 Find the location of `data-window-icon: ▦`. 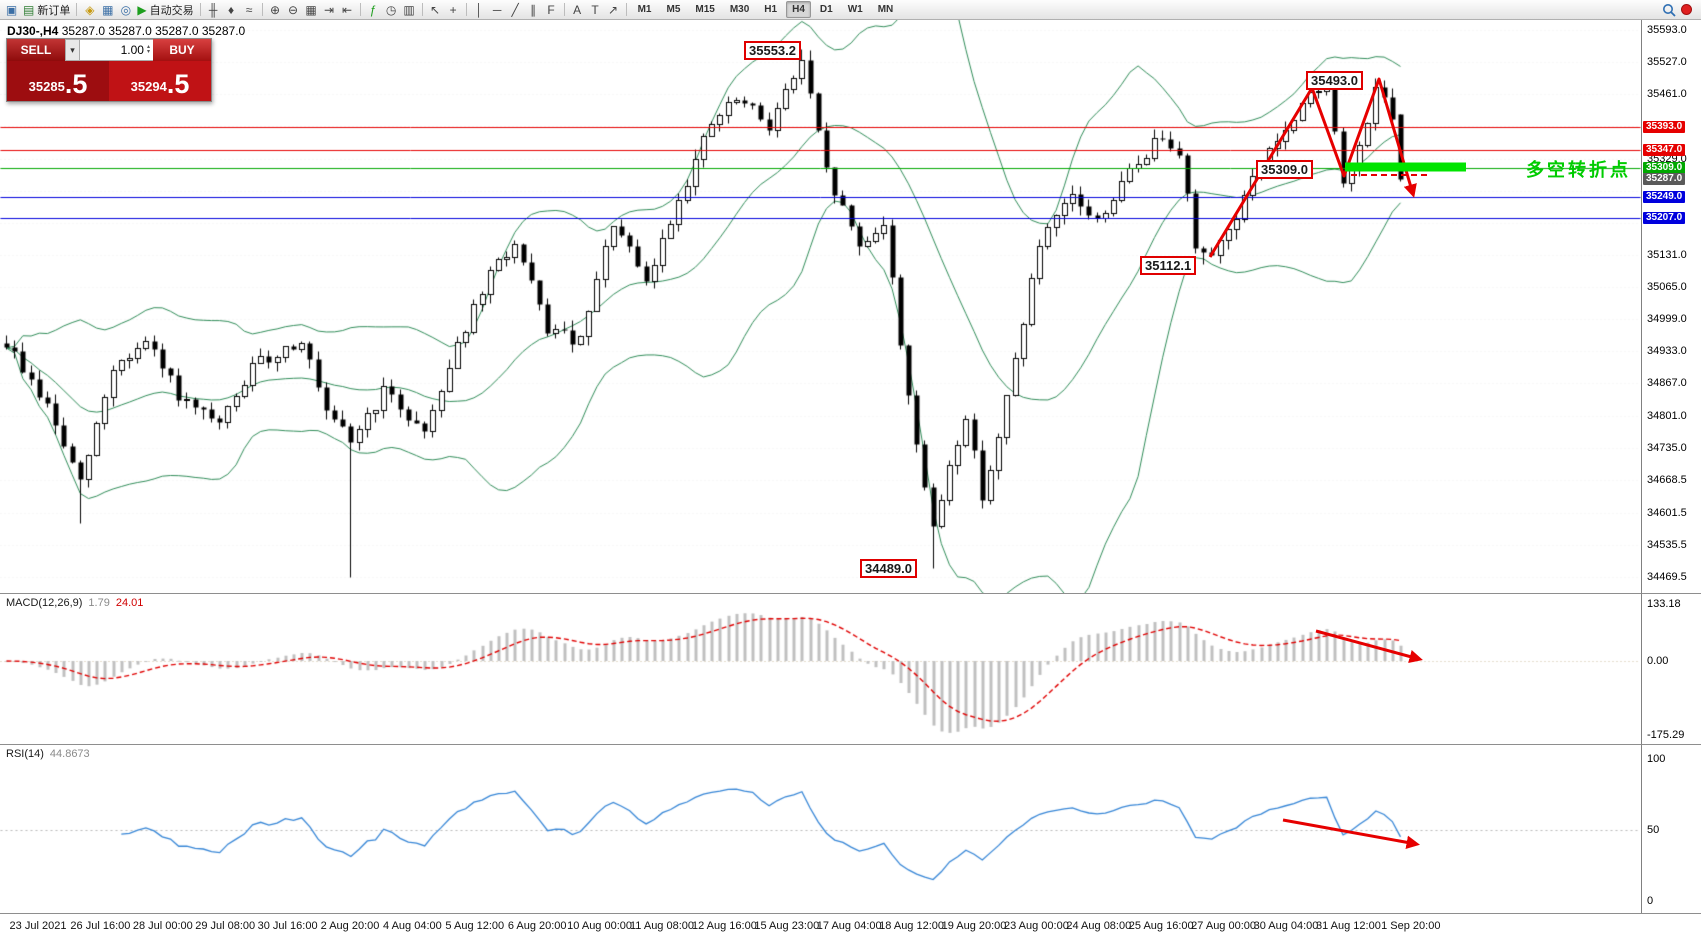

data-window-icon: ▦ is located at coordinates (108, 9).